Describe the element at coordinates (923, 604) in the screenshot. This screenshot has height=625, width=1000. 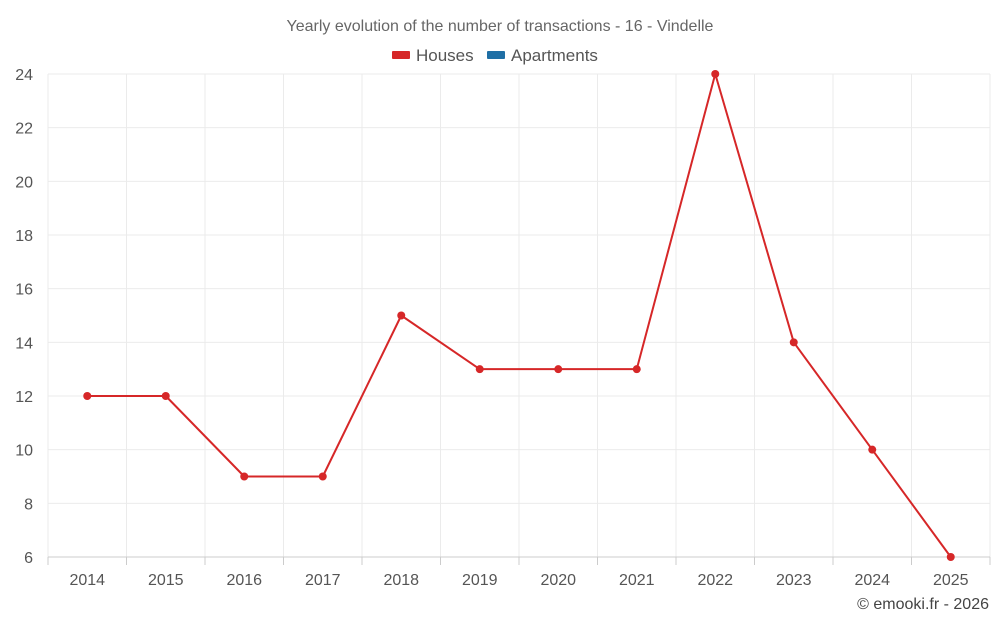
I see `credit-text: © emooki.fr - 2026` at that location.